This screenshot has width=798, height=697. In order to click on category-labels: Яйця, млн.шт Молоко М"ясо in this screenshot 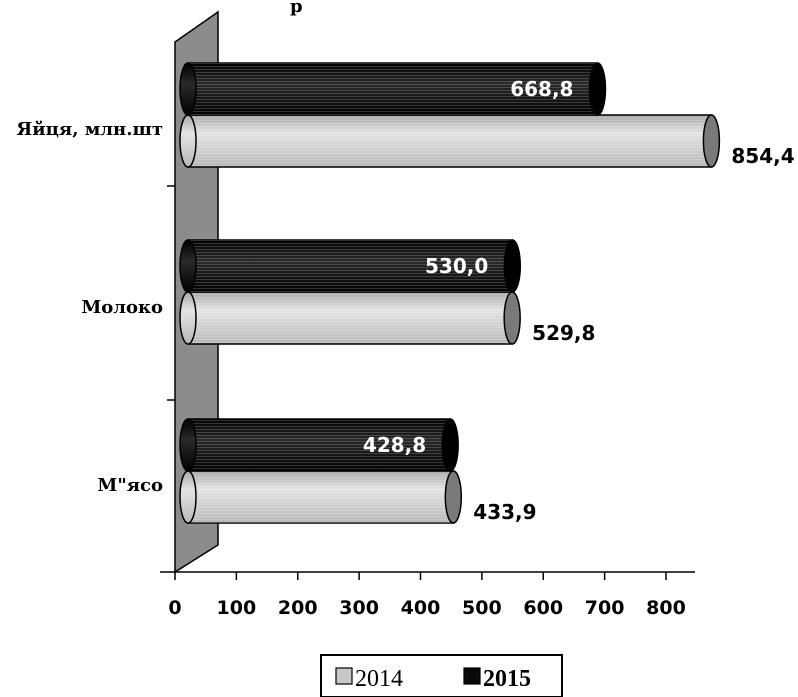, I will do `click(89, 307)`.